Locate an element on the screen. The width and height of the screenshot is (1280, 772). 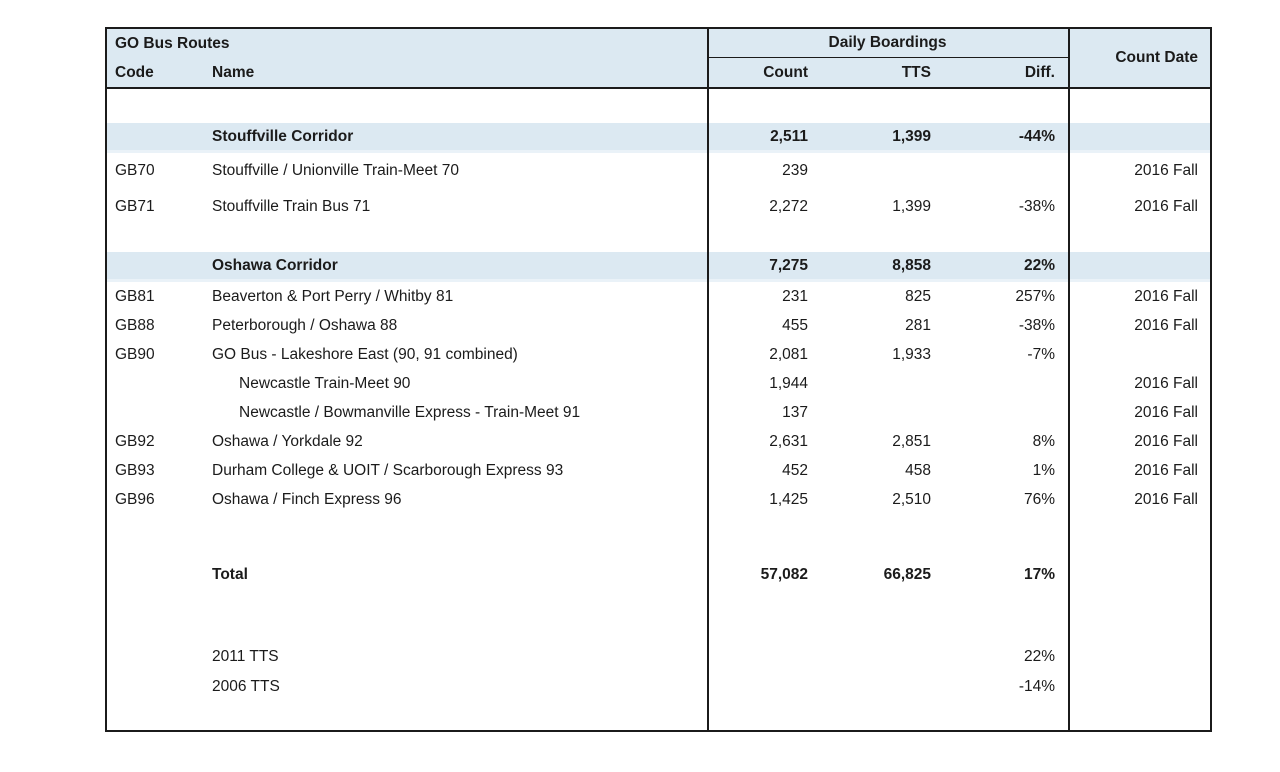
note-row: 2006 TTS -14% is located at coordinates (658, 687).